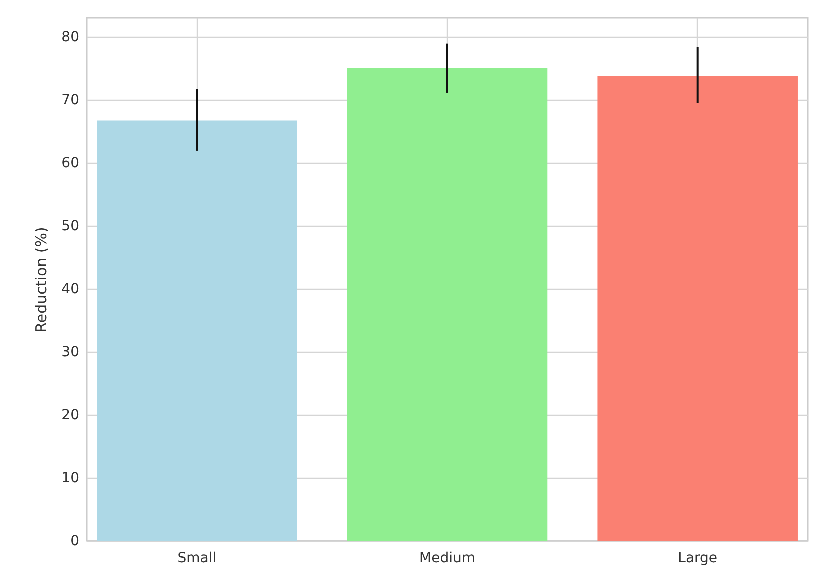  I want to click on x-tick-label: Medium, so click(448, 558).